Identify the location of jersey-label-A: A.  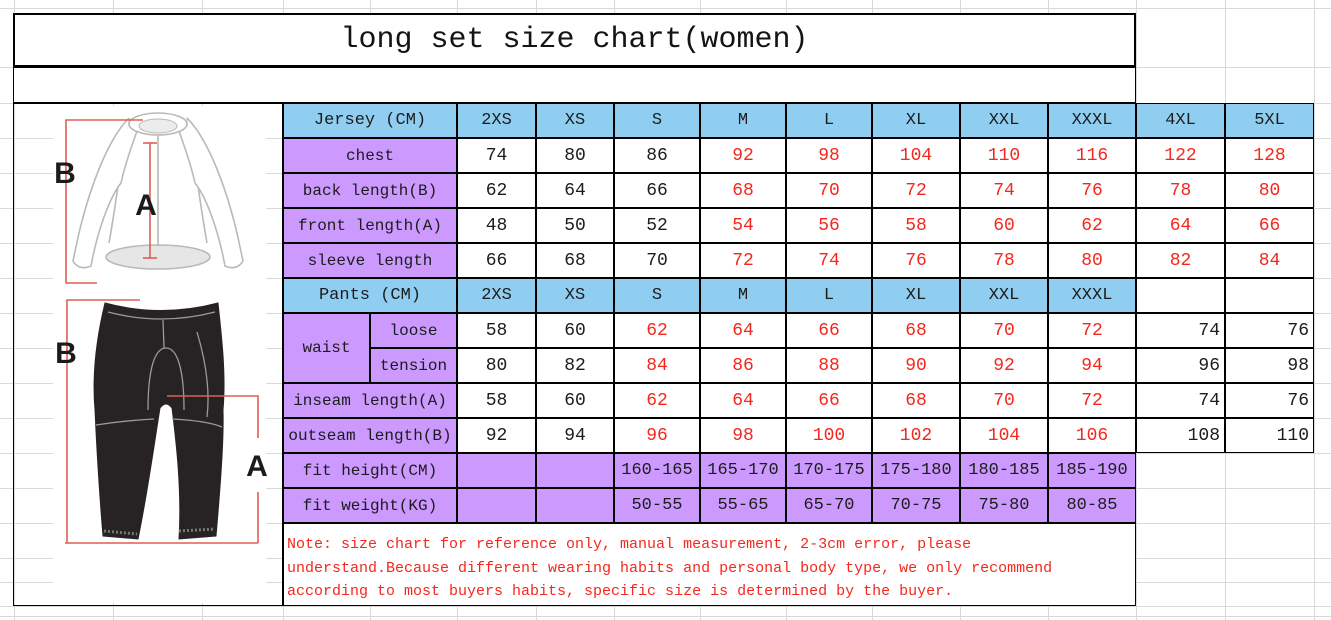
(146, 205).